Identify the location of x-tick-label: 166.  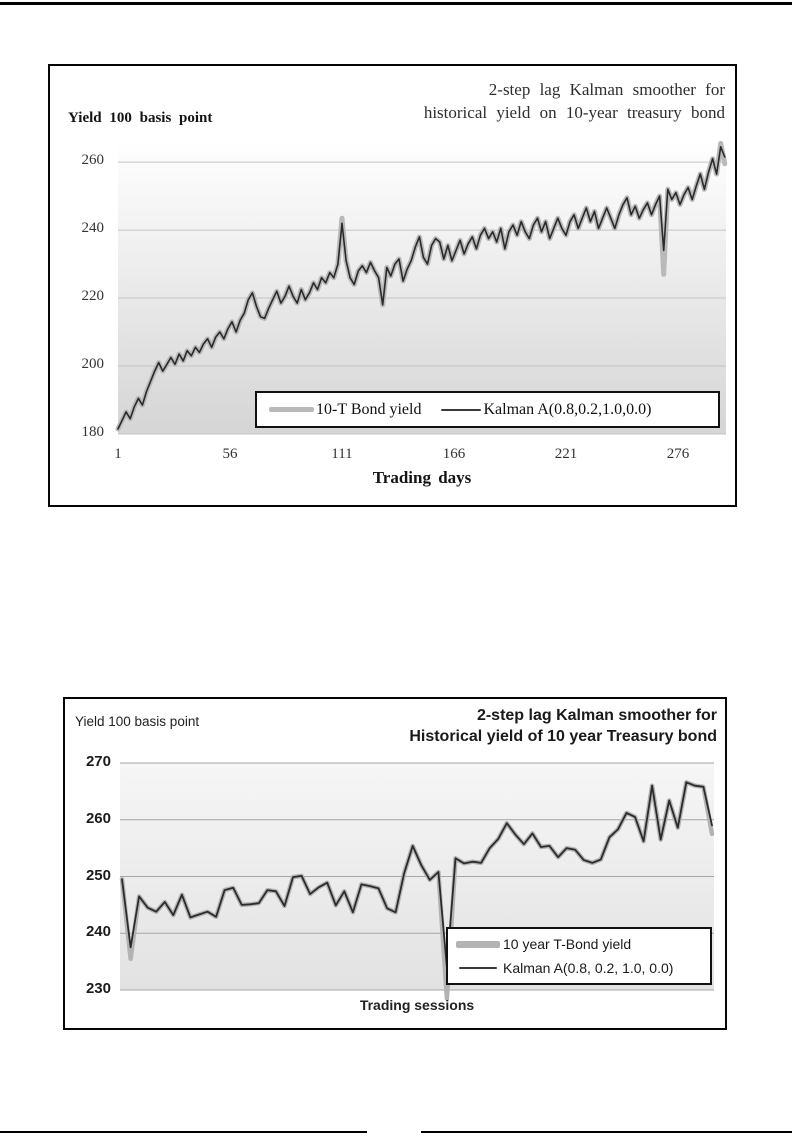
(454, 454).